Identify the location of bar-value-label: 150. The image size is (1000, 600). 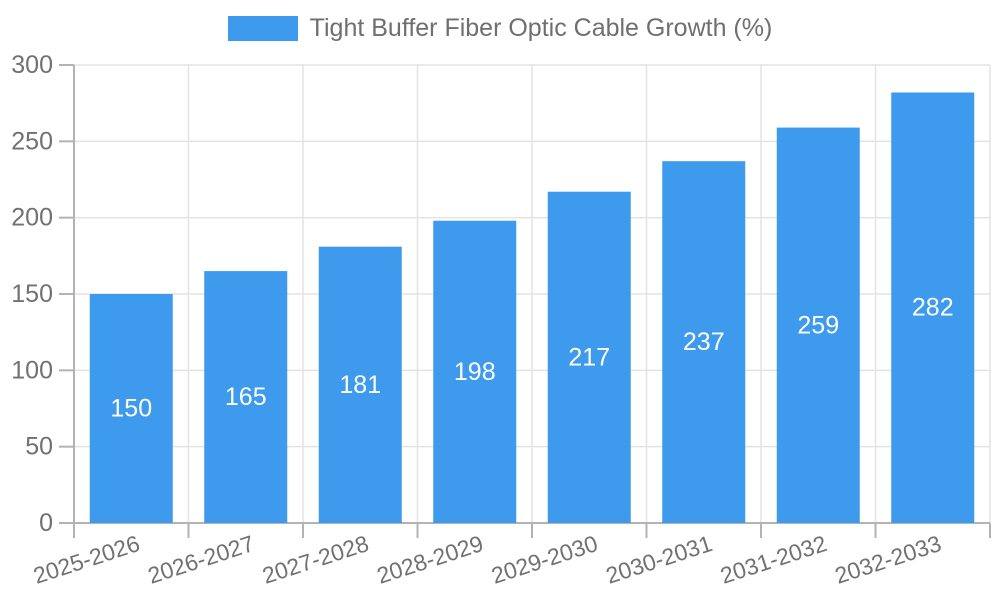
(131, 409).